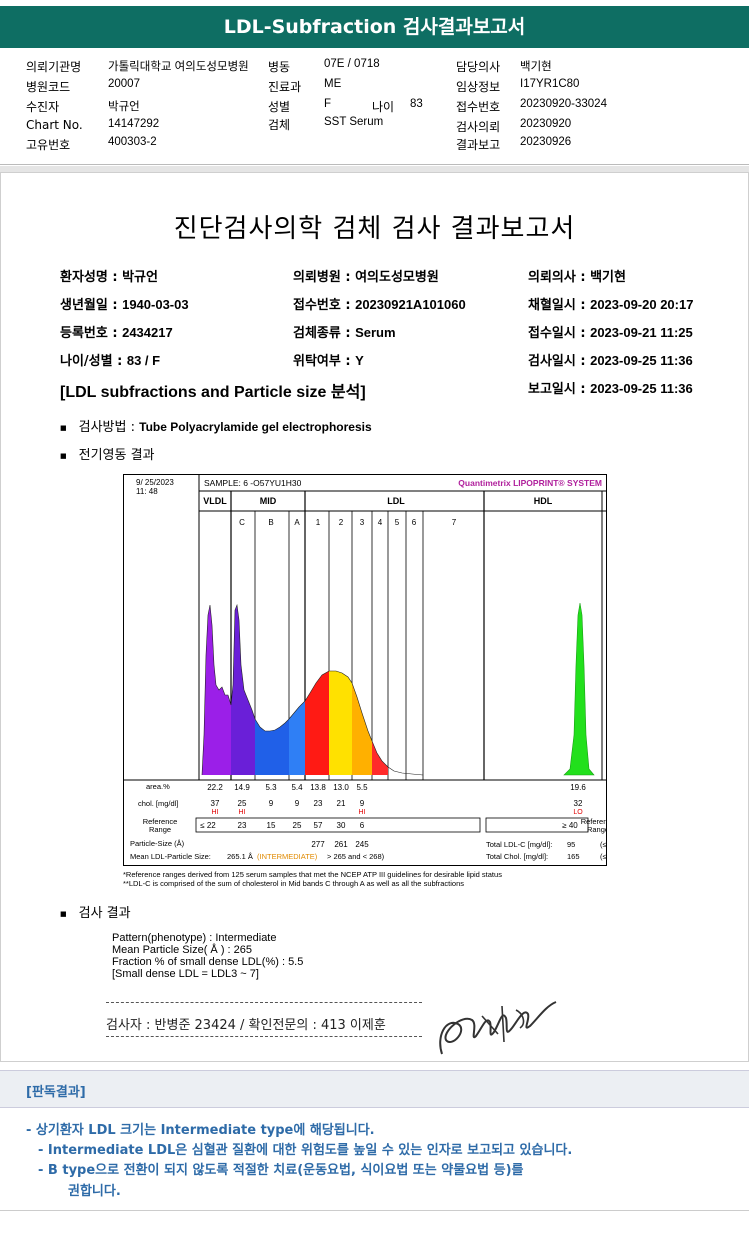 Image resolution: width=749 pixels, height=1256 pixels. I want to click on hdr-value: 20007, so click(124, 84).